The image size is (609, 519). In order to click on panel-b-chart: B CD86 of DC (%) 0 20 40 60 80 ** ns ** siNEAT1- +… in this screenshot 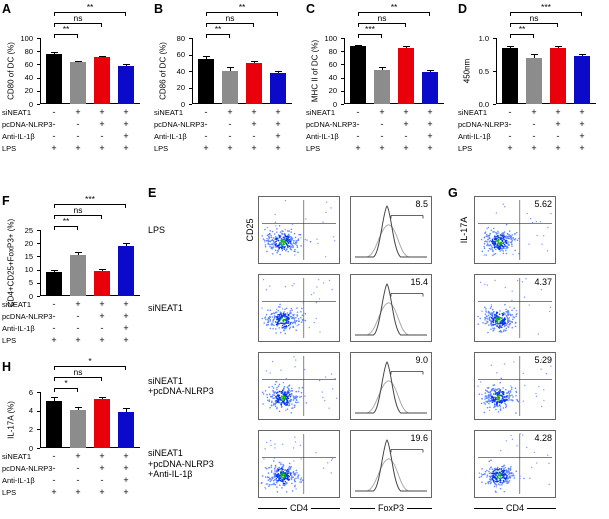, I will do `click(229, 82)`.